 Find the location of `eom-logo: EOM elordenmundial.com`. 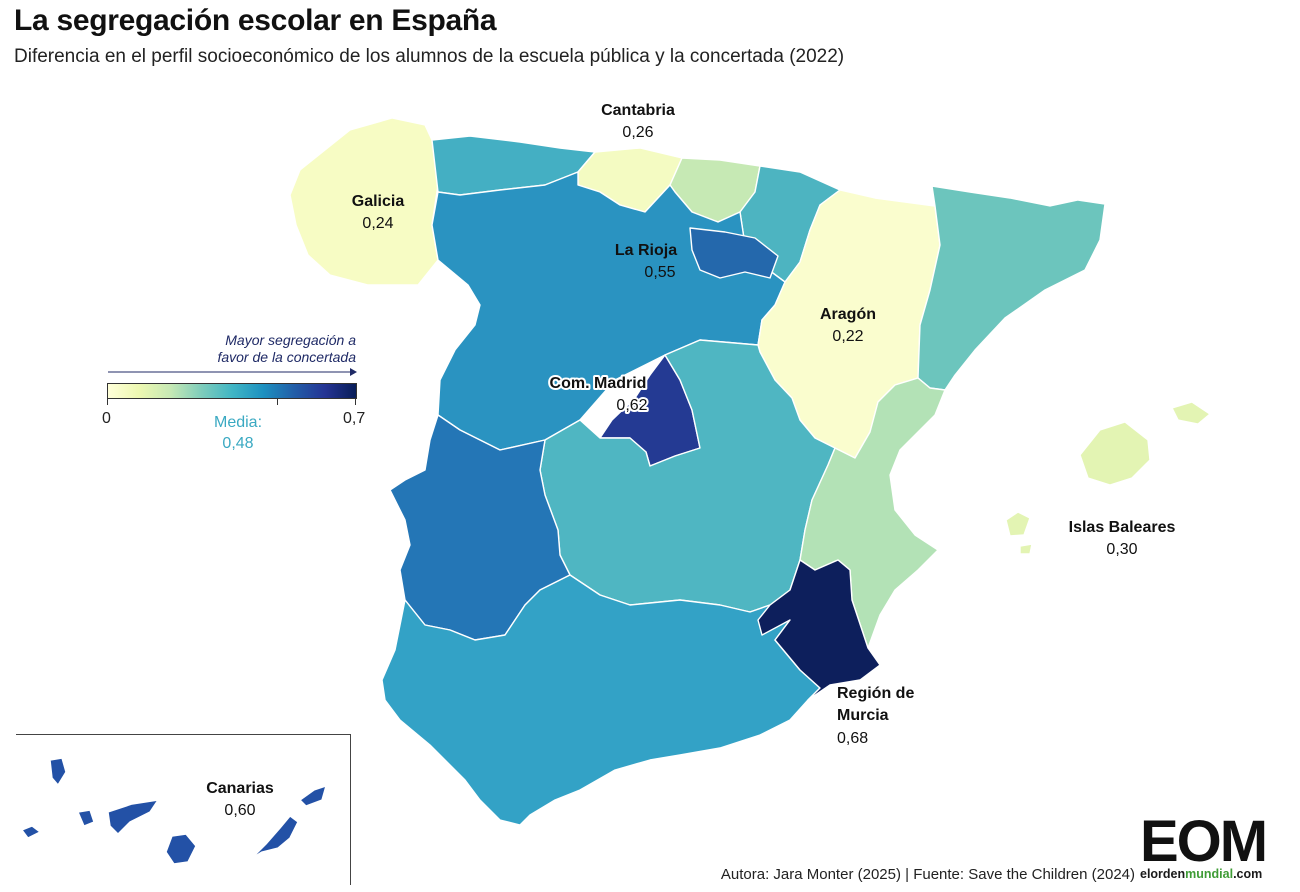

eom-logo: EOM elordenmundial.com is located at coordinates (1216, 848).